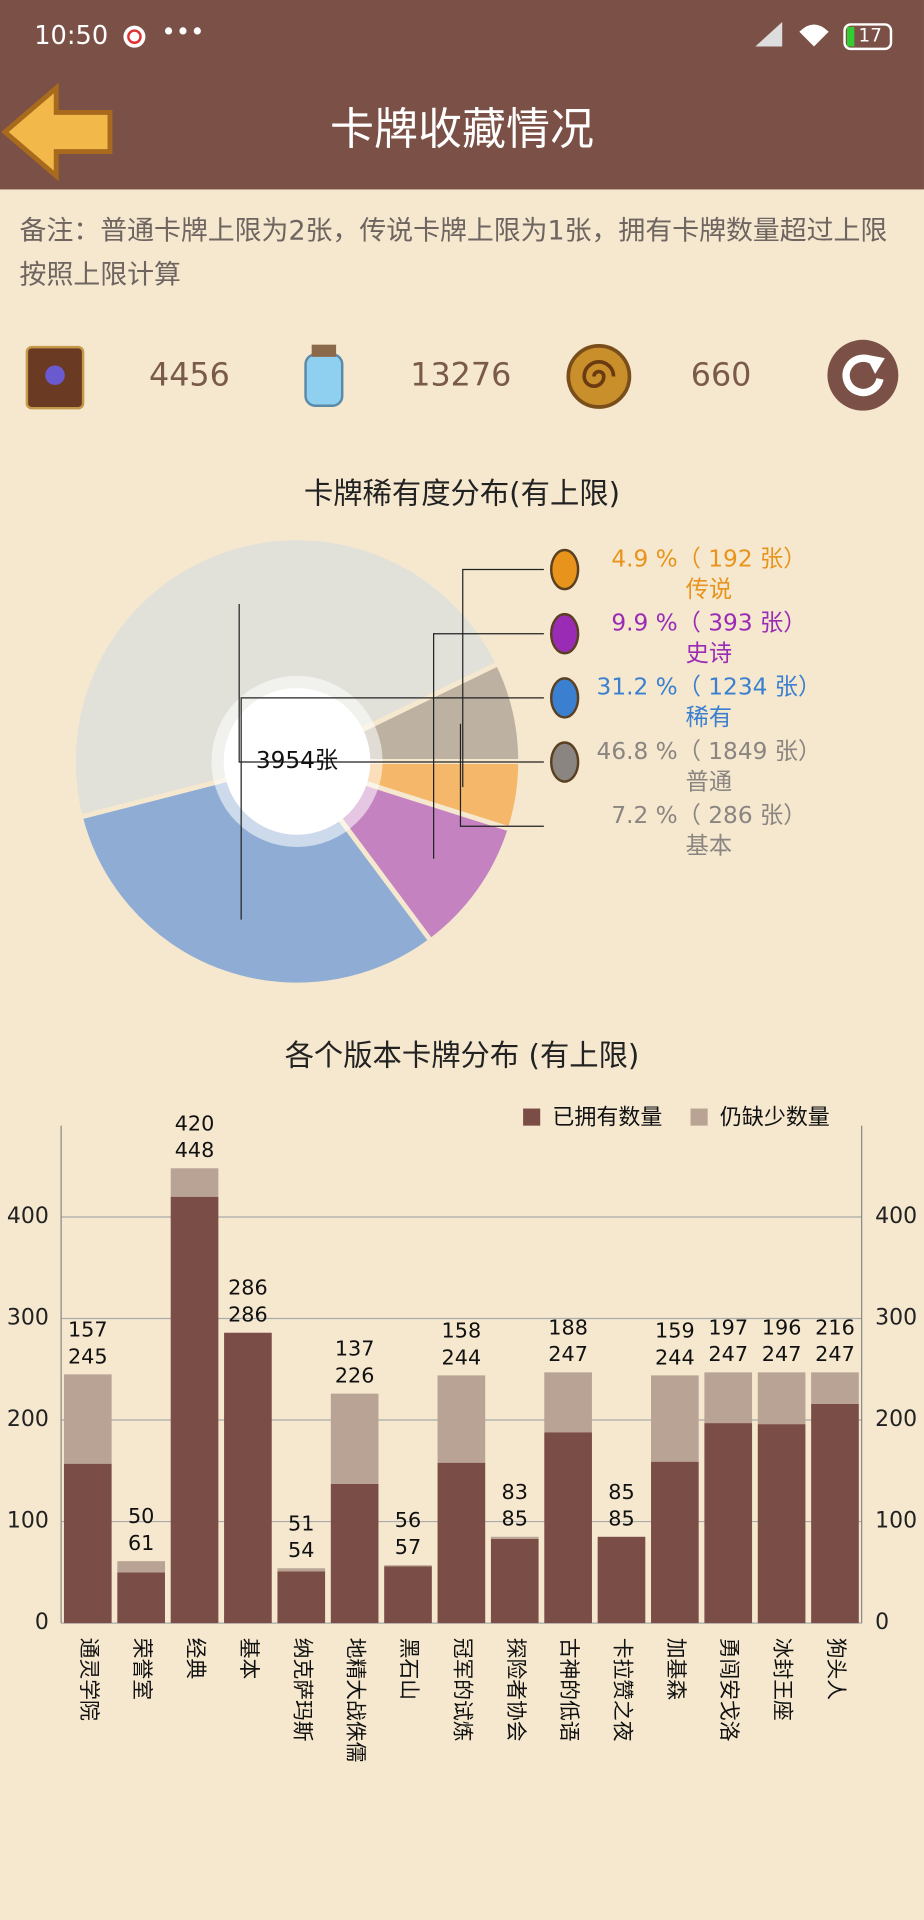 The width and height of the screenshot is (924, 1920). I want to click on legend-value: 31.2 %（ 1234 张）, so click(709, 687).